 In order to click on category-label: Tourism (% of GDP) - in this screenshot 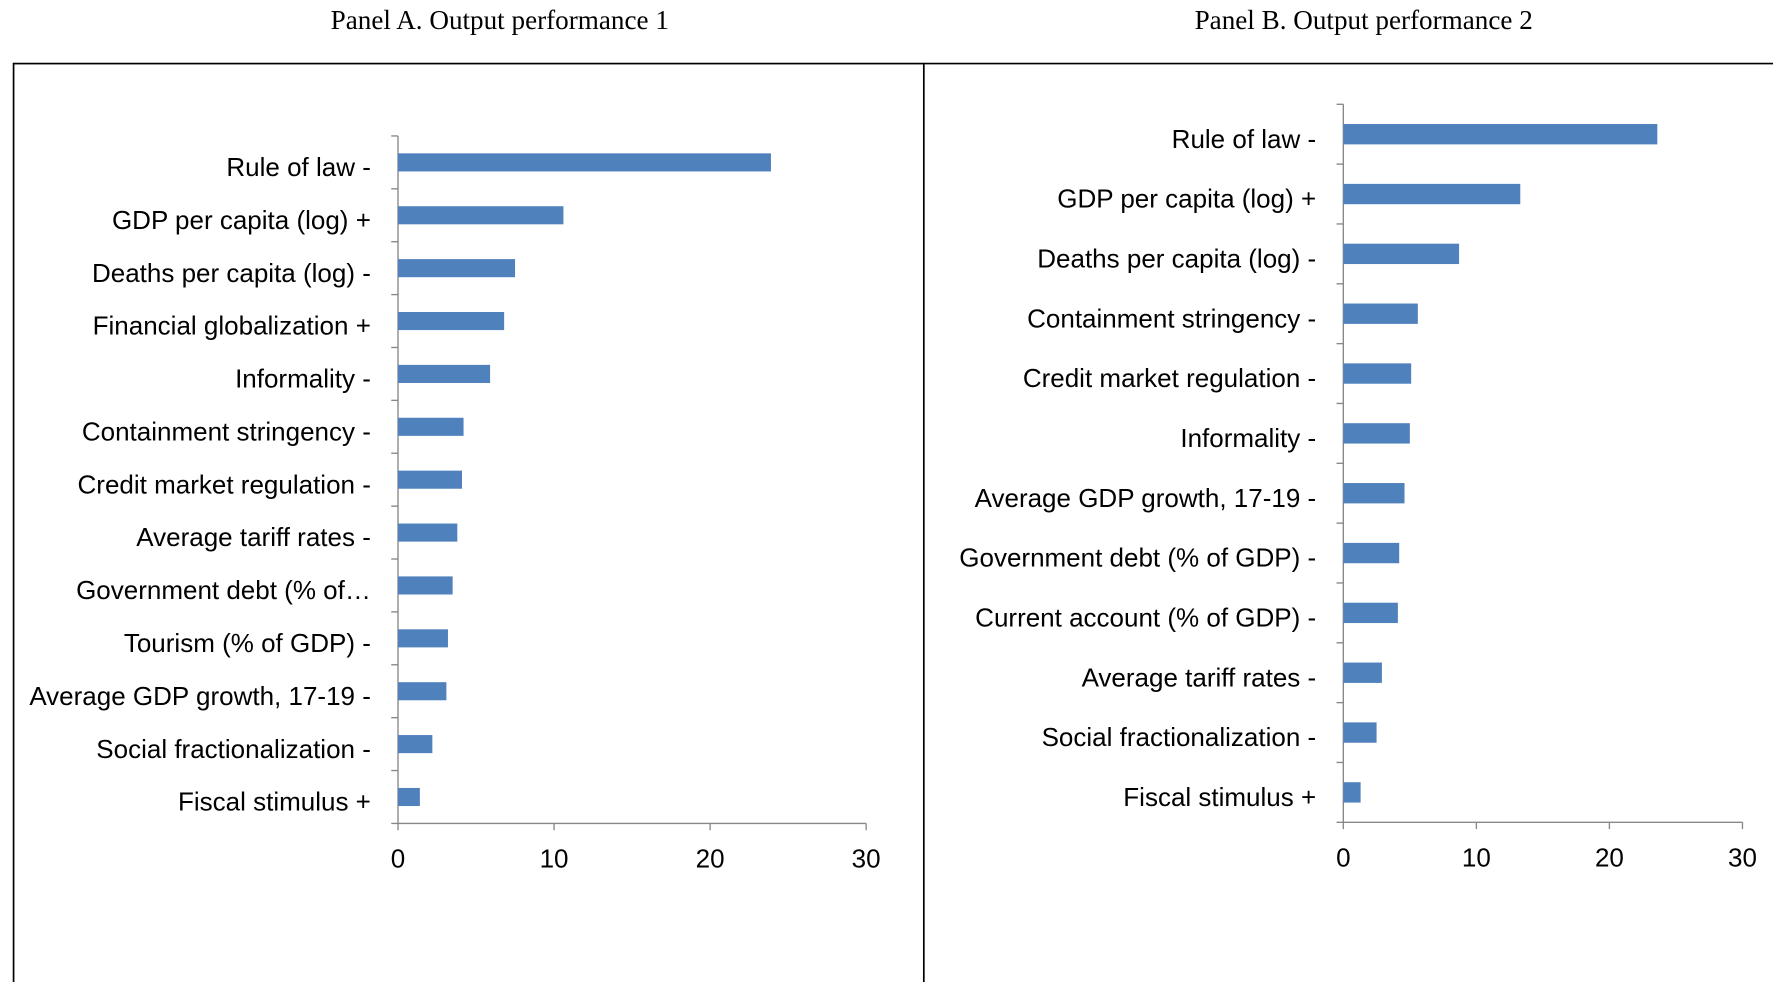, I will do `click(247, 643)`.